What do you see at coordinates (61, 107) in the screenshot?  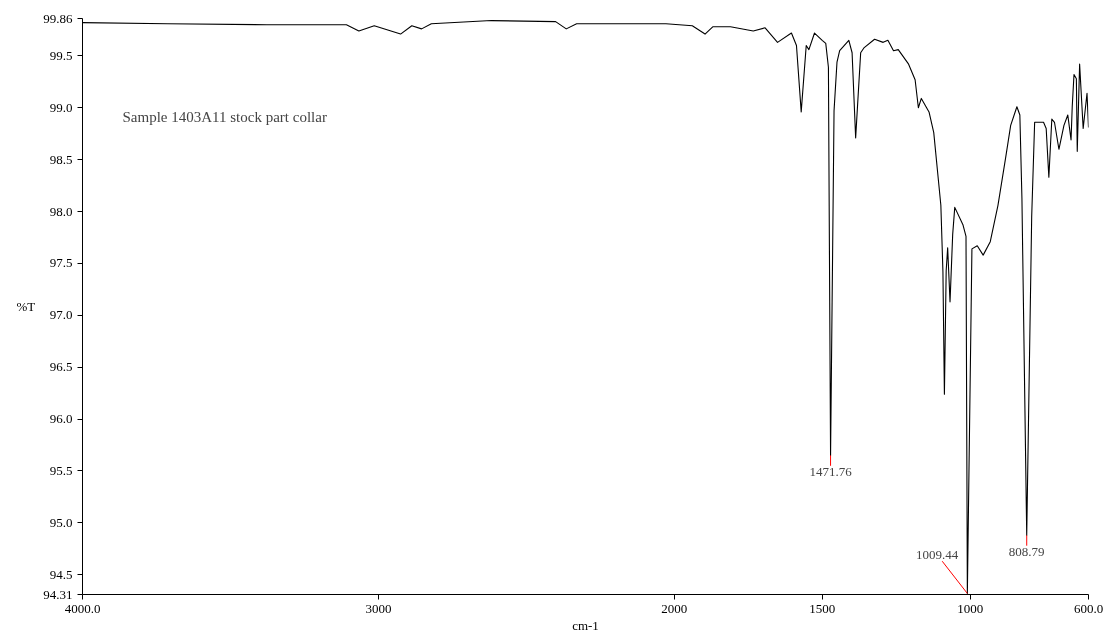 I see `y-tick-label: 99.0` at bounding box center [61, 107].